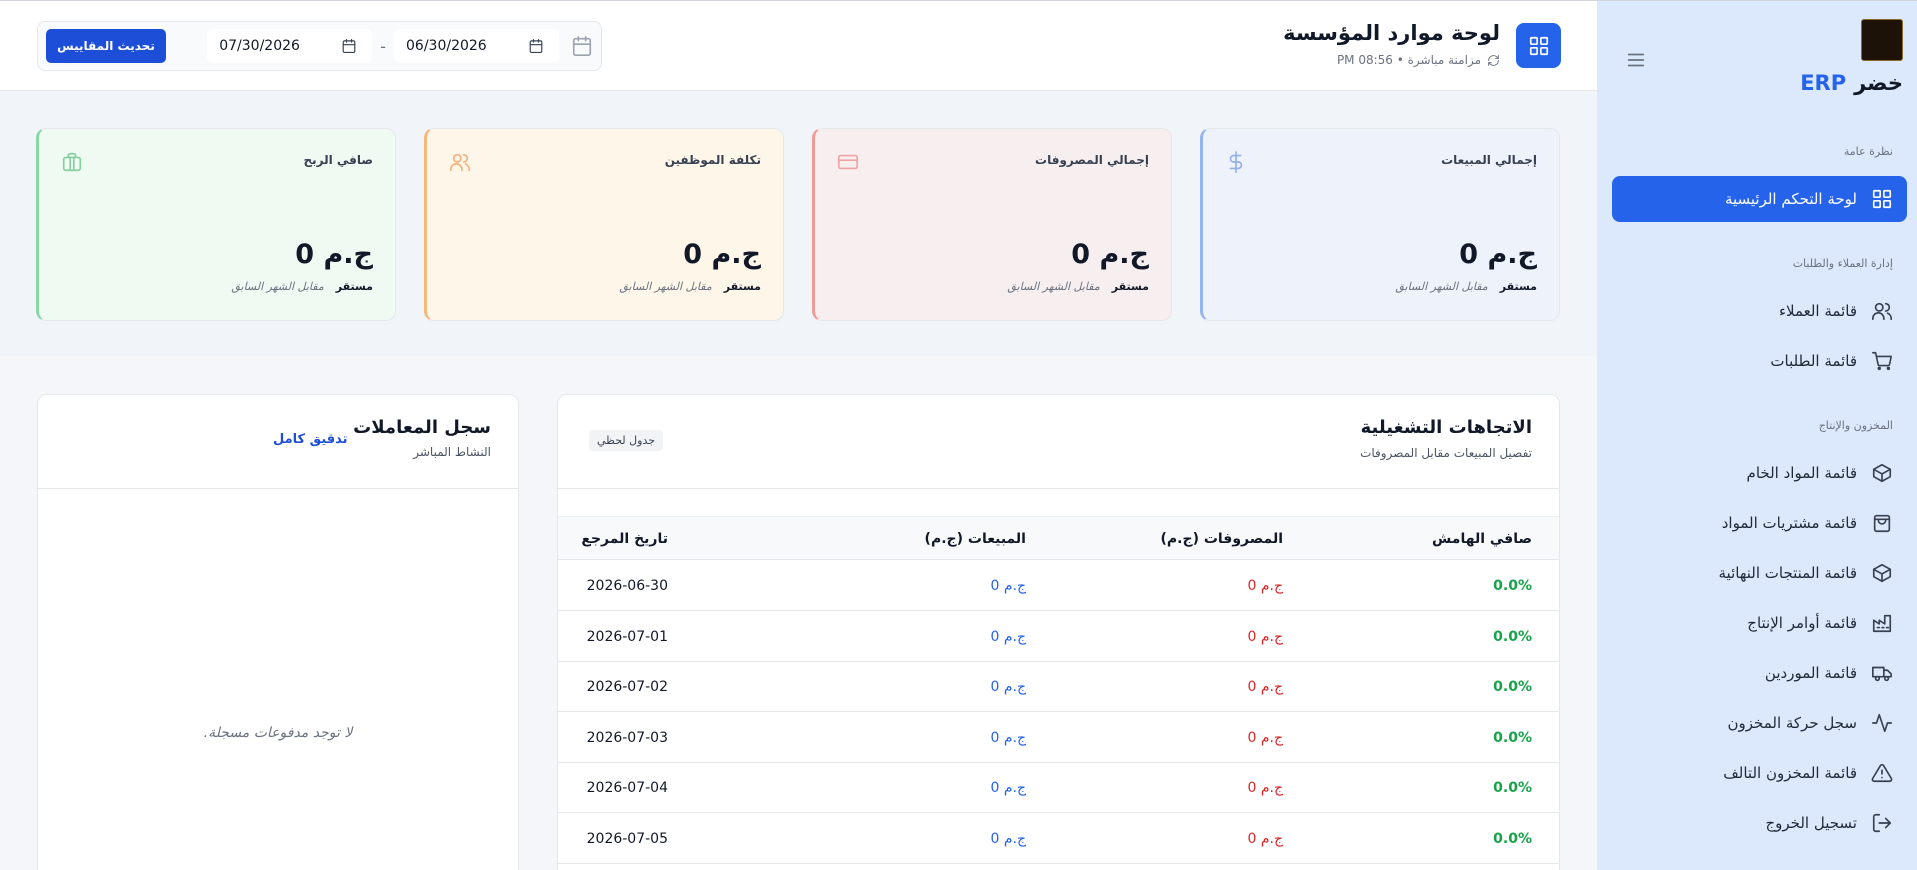 Image resolution: width=1917 pixels, height=870 pixels. Describe the element at coordinates (446, 46) in the screenshot. I see `date-from-text: 06/30/2026` at that location.